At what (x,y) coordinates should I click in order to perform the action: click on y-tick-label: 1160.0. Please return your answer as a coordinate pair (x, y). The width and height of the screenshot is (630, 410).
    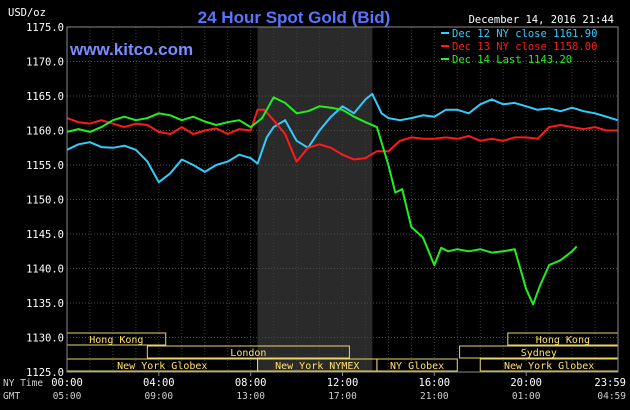
    Looking at the image, I should click on (45, 132).